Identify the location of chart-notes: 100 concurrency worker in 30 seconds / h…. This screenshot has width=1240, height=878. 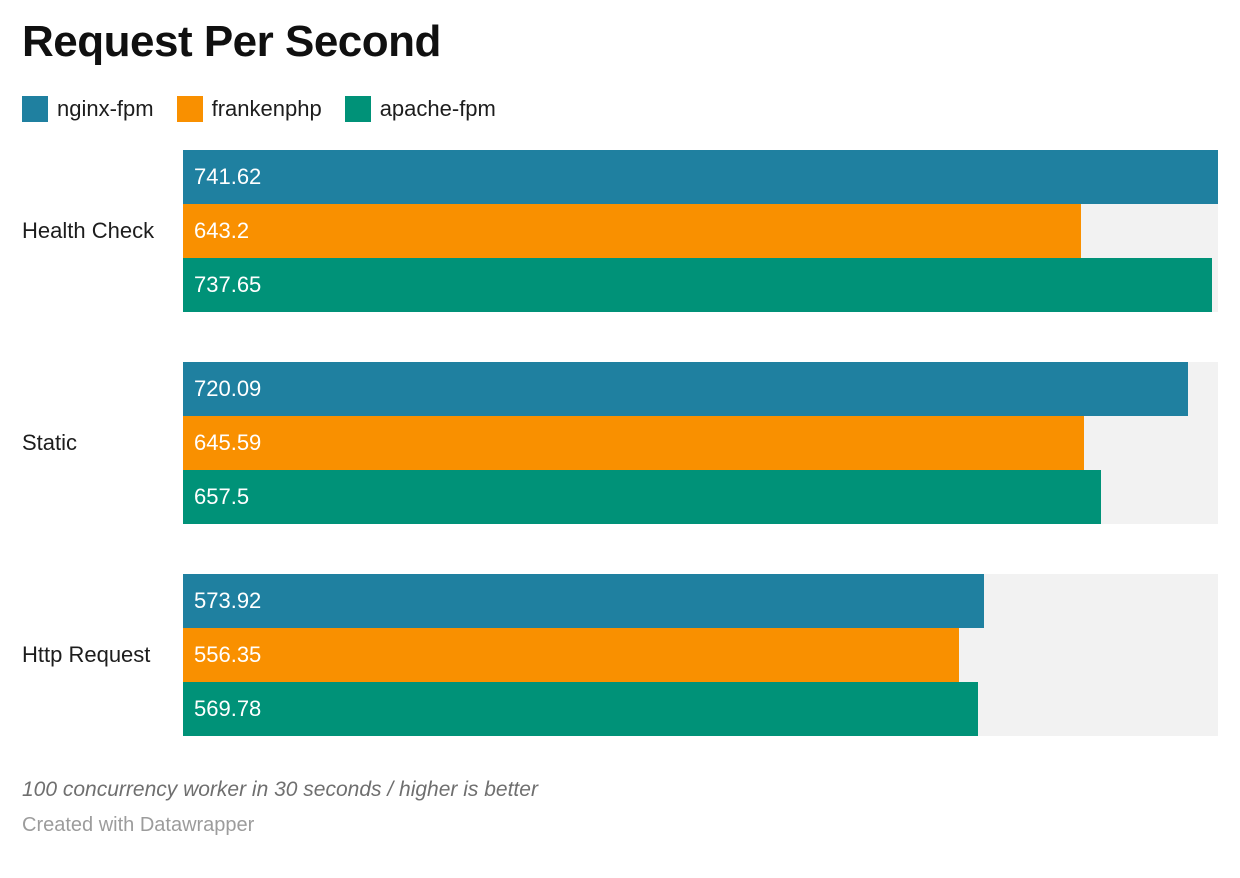
(280, 789).